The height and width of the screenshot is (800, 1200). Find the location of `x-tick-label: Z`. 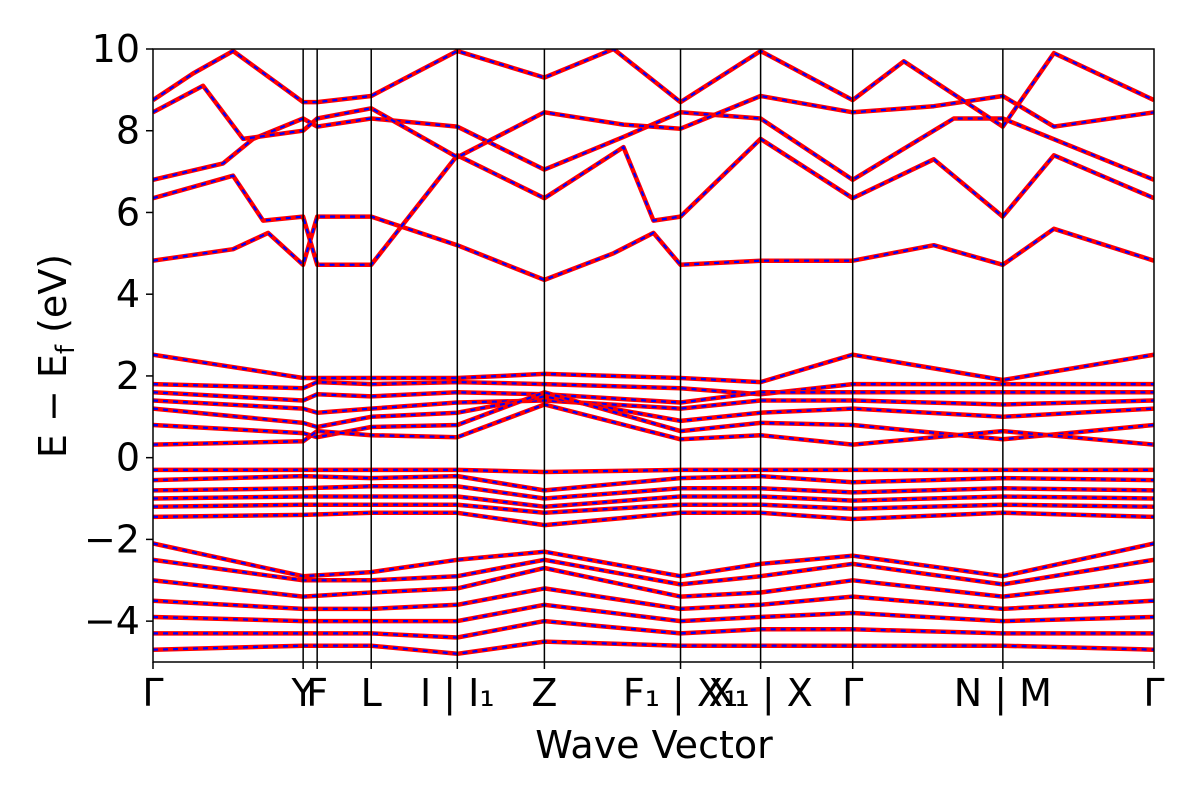

x-tick-label: Z is located at coordinates (544, 693).